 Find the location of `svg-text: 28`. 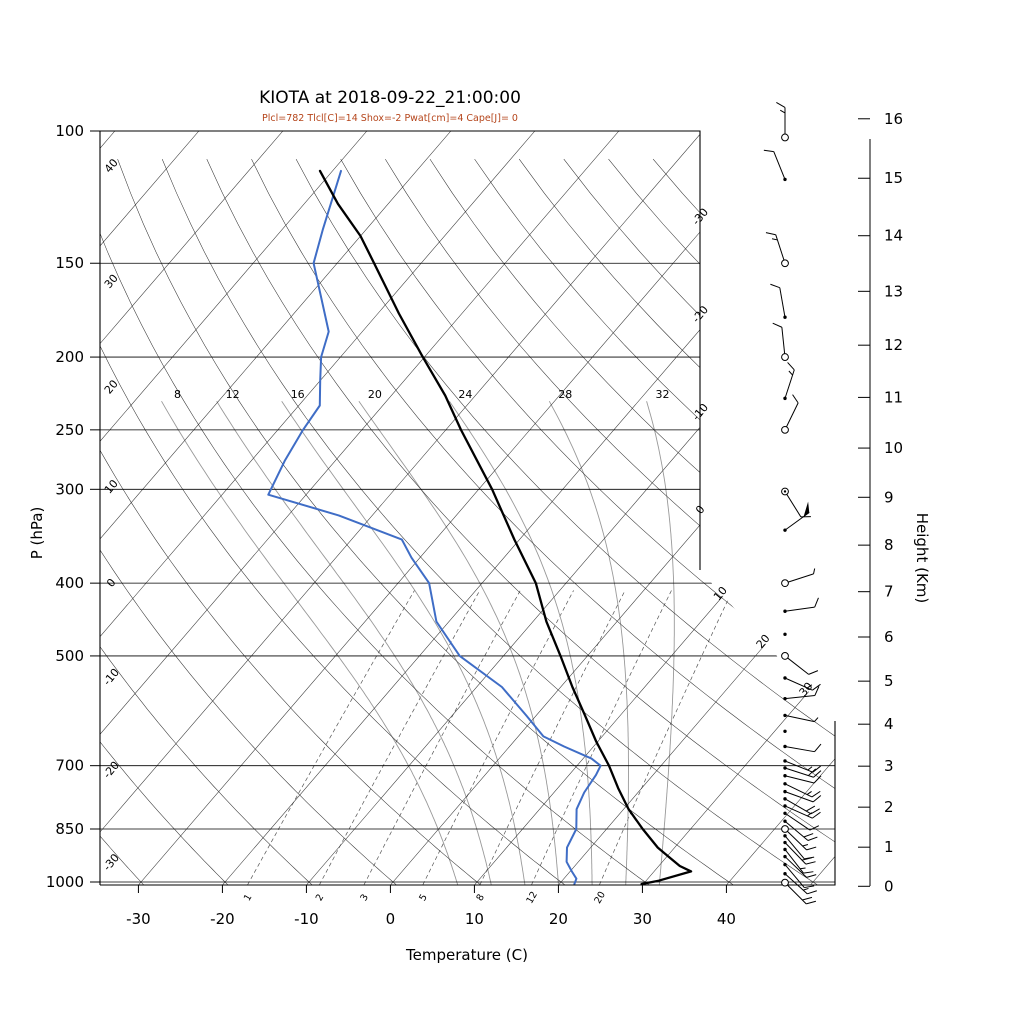

svg-text: 28 is located at coordinates (565, 394).